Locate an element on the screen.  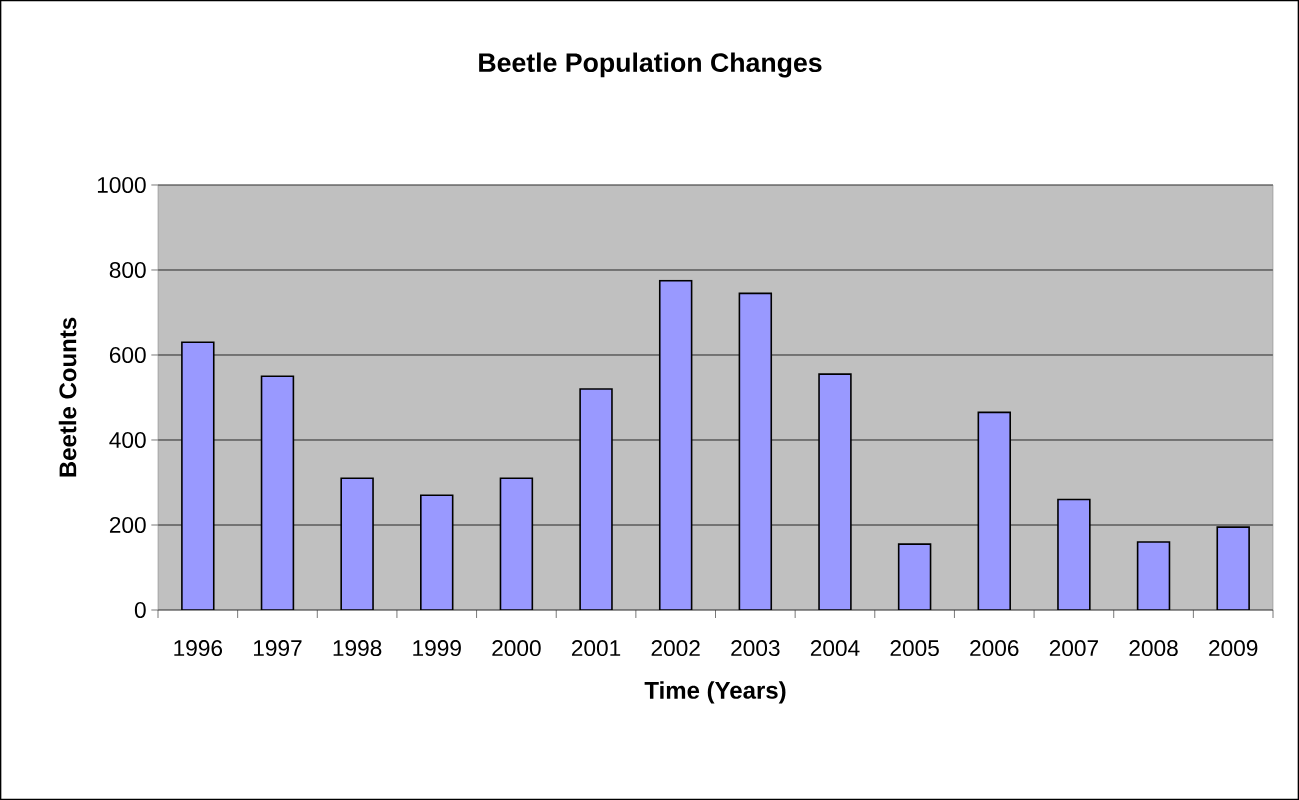
x-tick-label: 2004 is located at coordinates (835, 648).